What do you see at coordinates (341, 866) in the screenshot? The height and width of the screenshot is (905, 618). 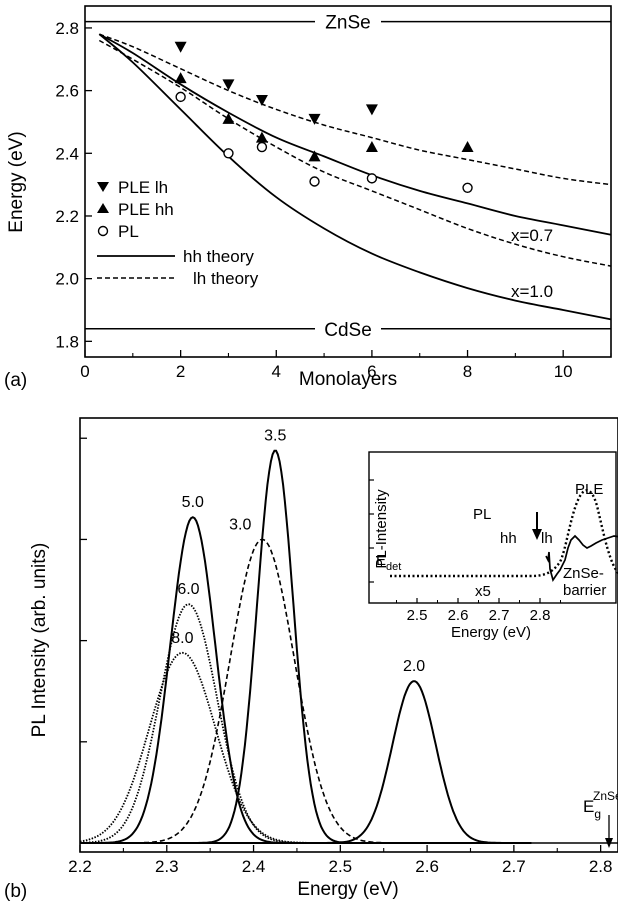 I see `b-xtick-label: 2.5` at bounding box center [341, 866].